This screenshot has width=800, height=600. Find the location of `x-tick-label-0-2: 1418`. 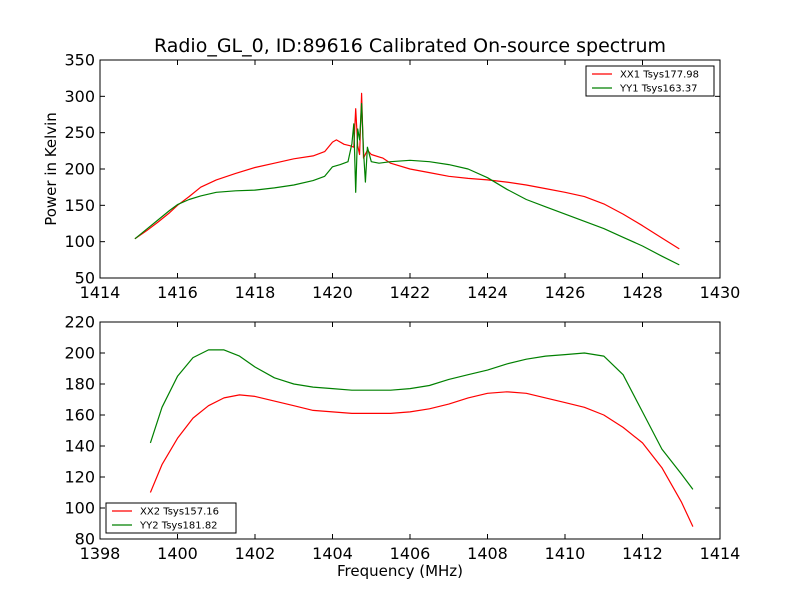

x-tick-label-0-2: 1418 is located at coordinates (255, 292).